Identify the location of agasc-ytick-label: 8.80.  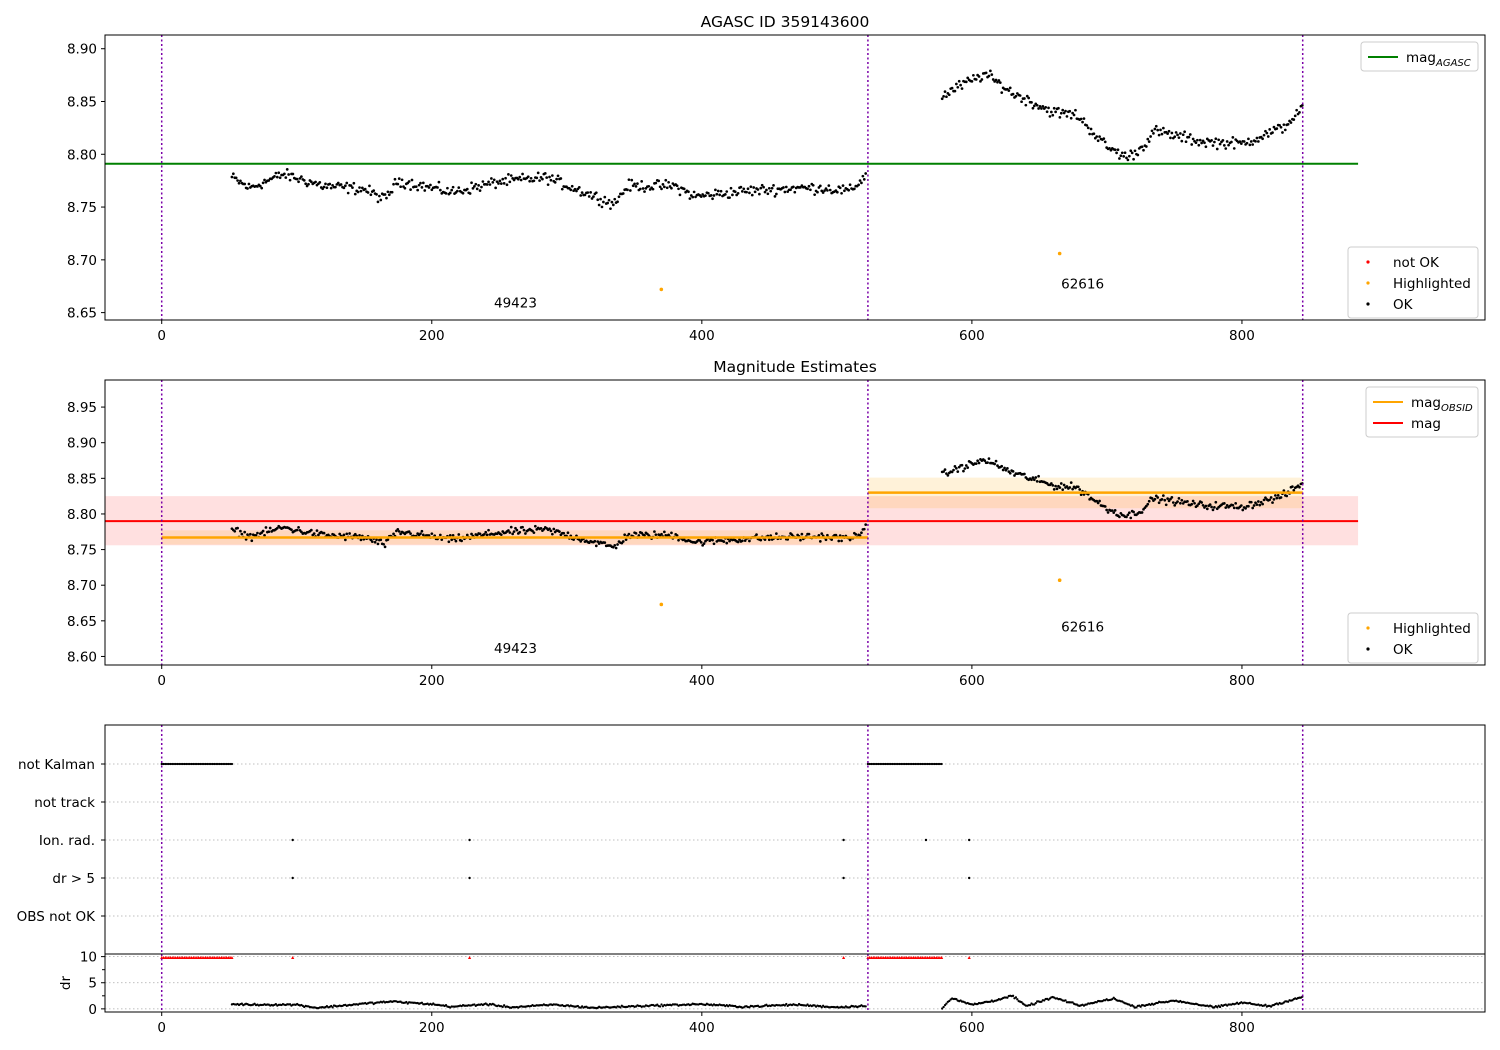
(82, 155).